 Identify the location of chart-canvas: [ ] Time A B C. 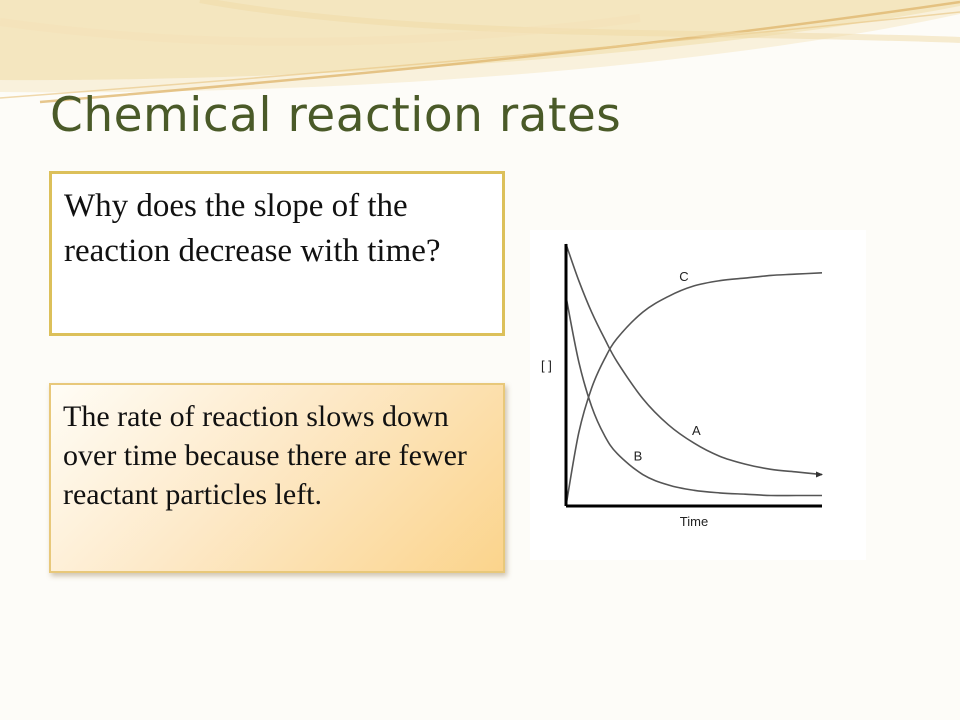
(682, 386).